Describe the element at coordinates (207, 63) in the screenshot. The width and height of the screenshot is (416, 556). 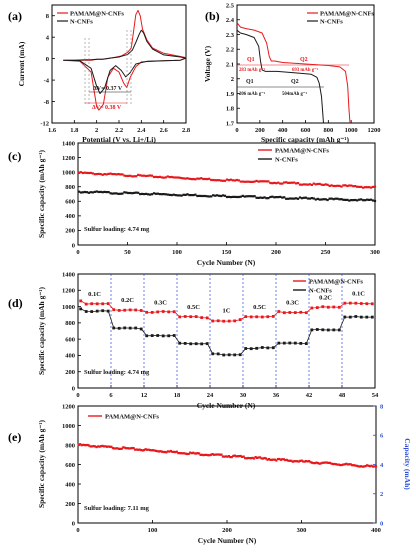
I see `panel-b-ylabel: Voltage (V)` at that location.